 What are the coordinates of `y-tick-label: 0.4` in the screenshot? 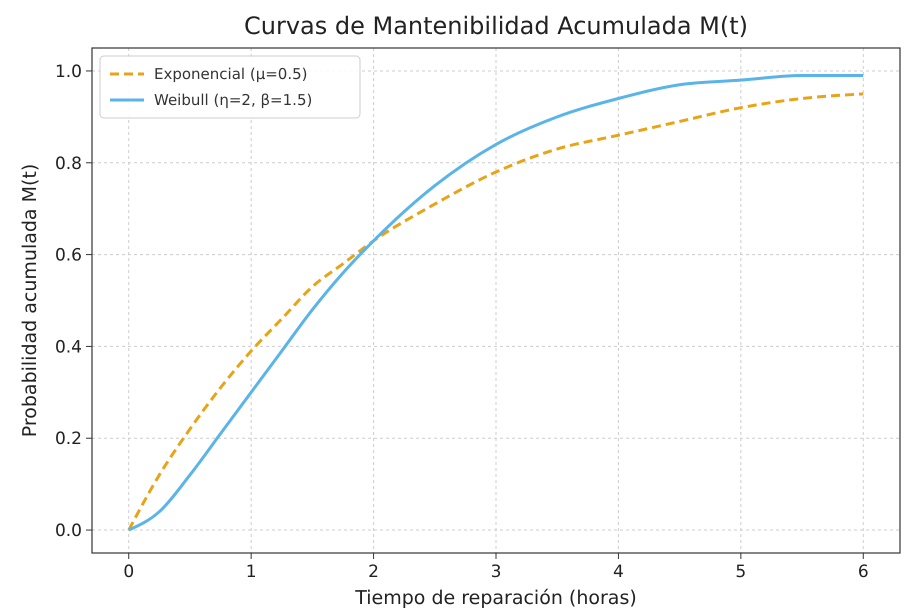 It's located at (68, 347).